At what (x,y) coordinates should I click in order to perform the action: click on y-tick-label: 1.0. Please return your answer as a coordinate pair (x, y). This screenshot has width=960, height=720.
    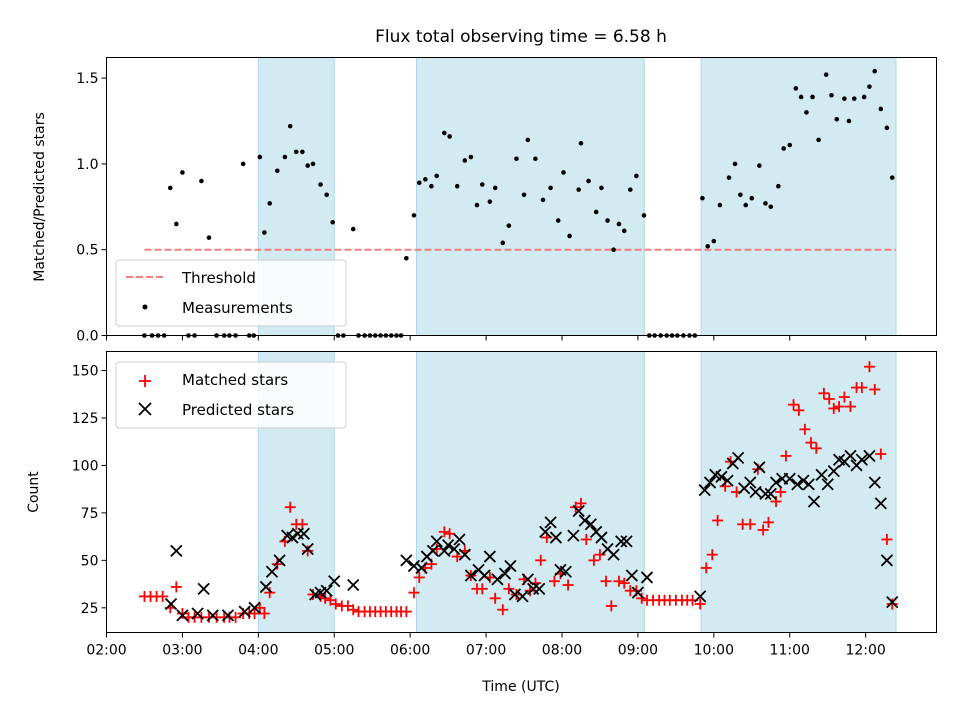
    Looking at the image, I should click on (87, 165).